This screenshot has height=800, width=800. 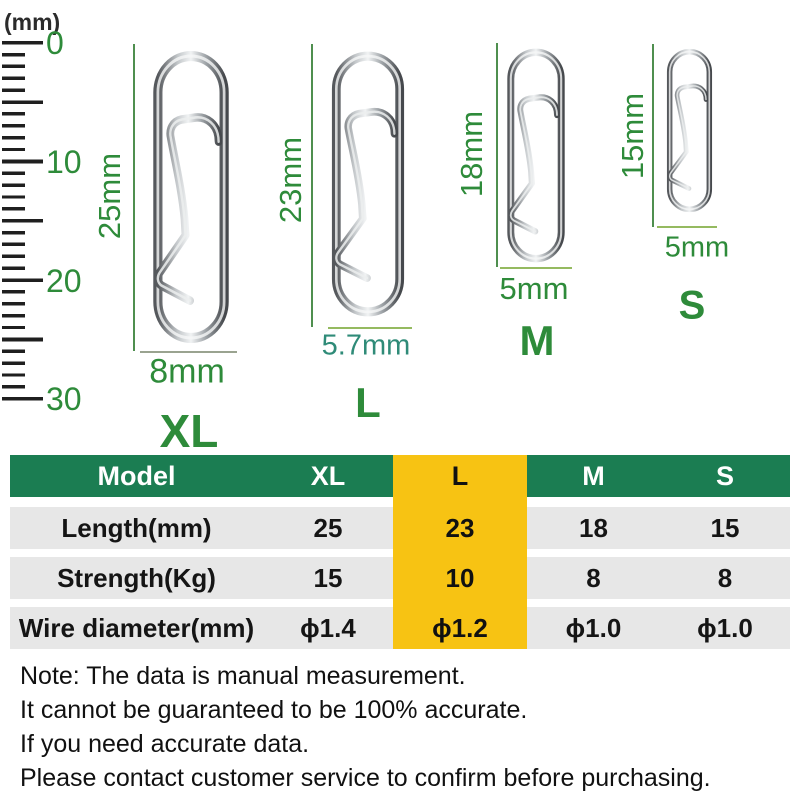 I want to click on table-row-length: Length(mm) 25 23 18 15, so click(x=400, y=528).